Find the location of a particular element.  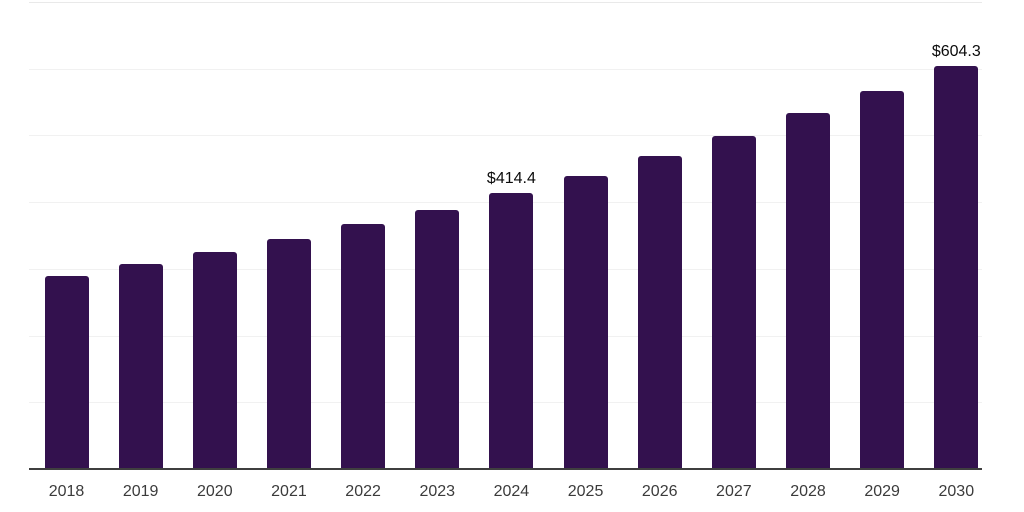

bar-2022 is located at coordinates (363, 346).